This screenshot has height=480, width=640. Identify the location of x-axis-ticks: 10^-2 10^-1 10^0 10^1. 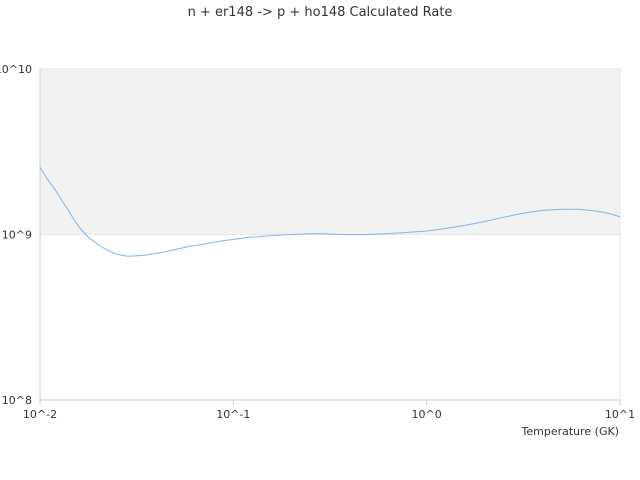
(329, 410).